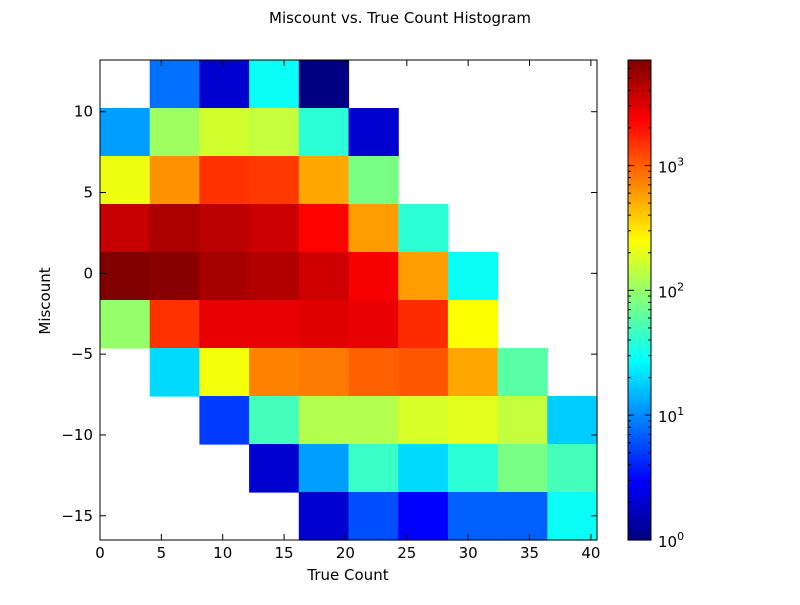 This screenshot has height=605, width=800. Describe the element at coordinates (284, 553) in the screenshot. I see `x-tick-label: 15` at that location.